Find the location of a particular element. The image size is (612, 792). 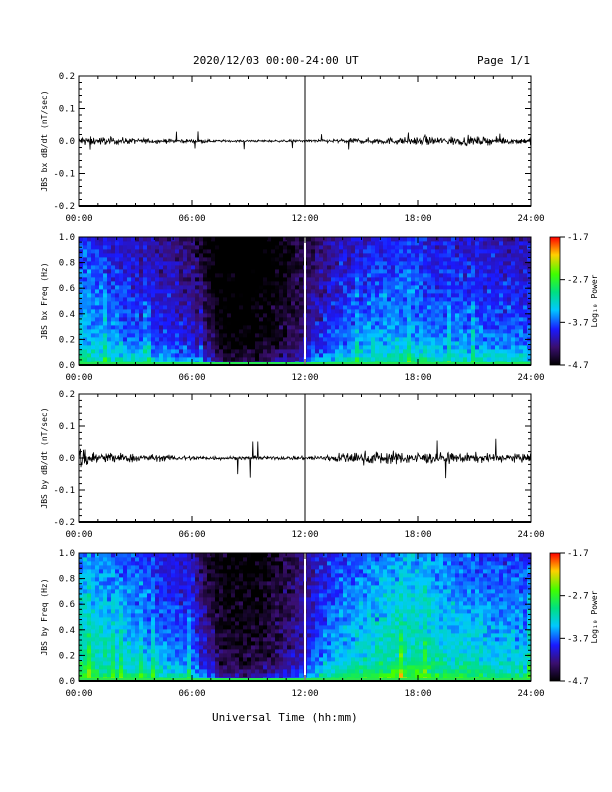

y-axis-label: JBS bx Freq (Hz) is located at coordinates (44, 300).